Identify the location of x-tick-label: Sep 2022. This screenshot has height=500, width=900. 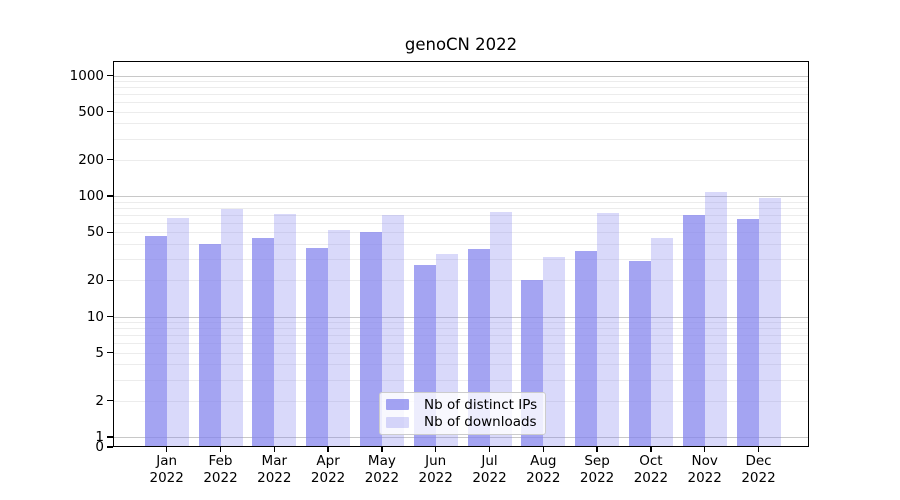
(597, 469).